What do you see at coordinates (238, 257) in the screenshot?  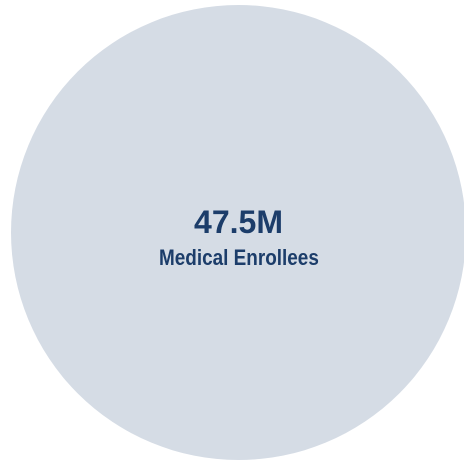 I see `stat-label: Medical Enrollees` at bounding box center [238, 257].